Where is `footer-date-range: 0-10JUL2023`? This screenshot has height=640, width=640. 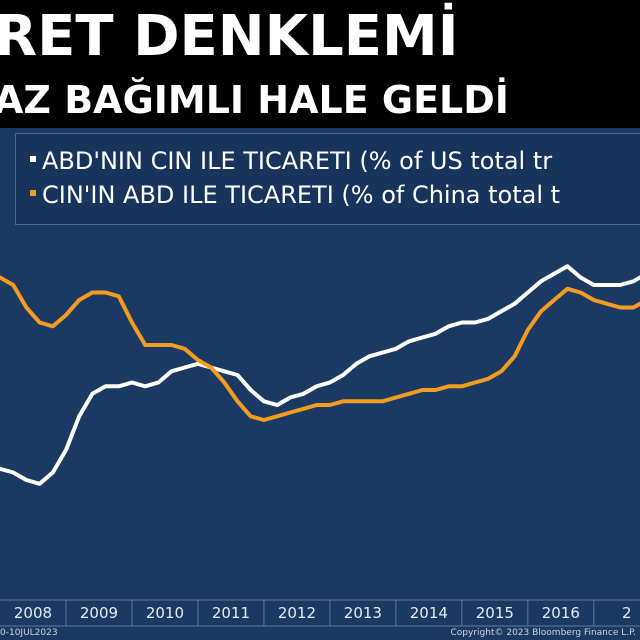 footer-date-range: 0-10JUL2023 is located at coordinates (29, 633).